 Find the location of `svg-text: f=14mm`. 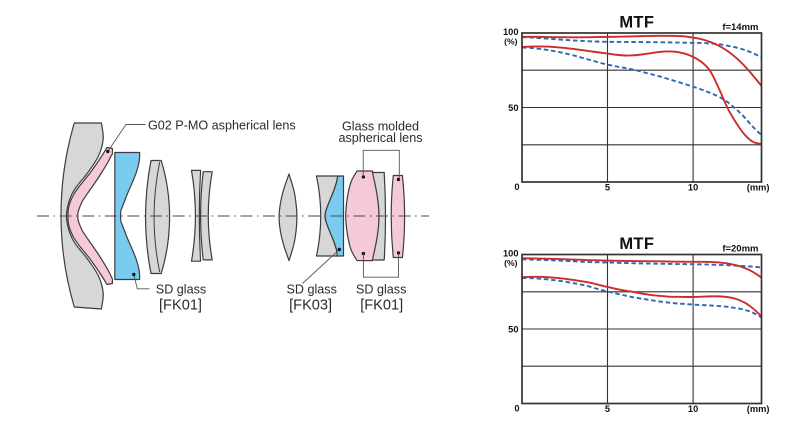

svg-text: f=14mm is located at coordinates (740, 27).